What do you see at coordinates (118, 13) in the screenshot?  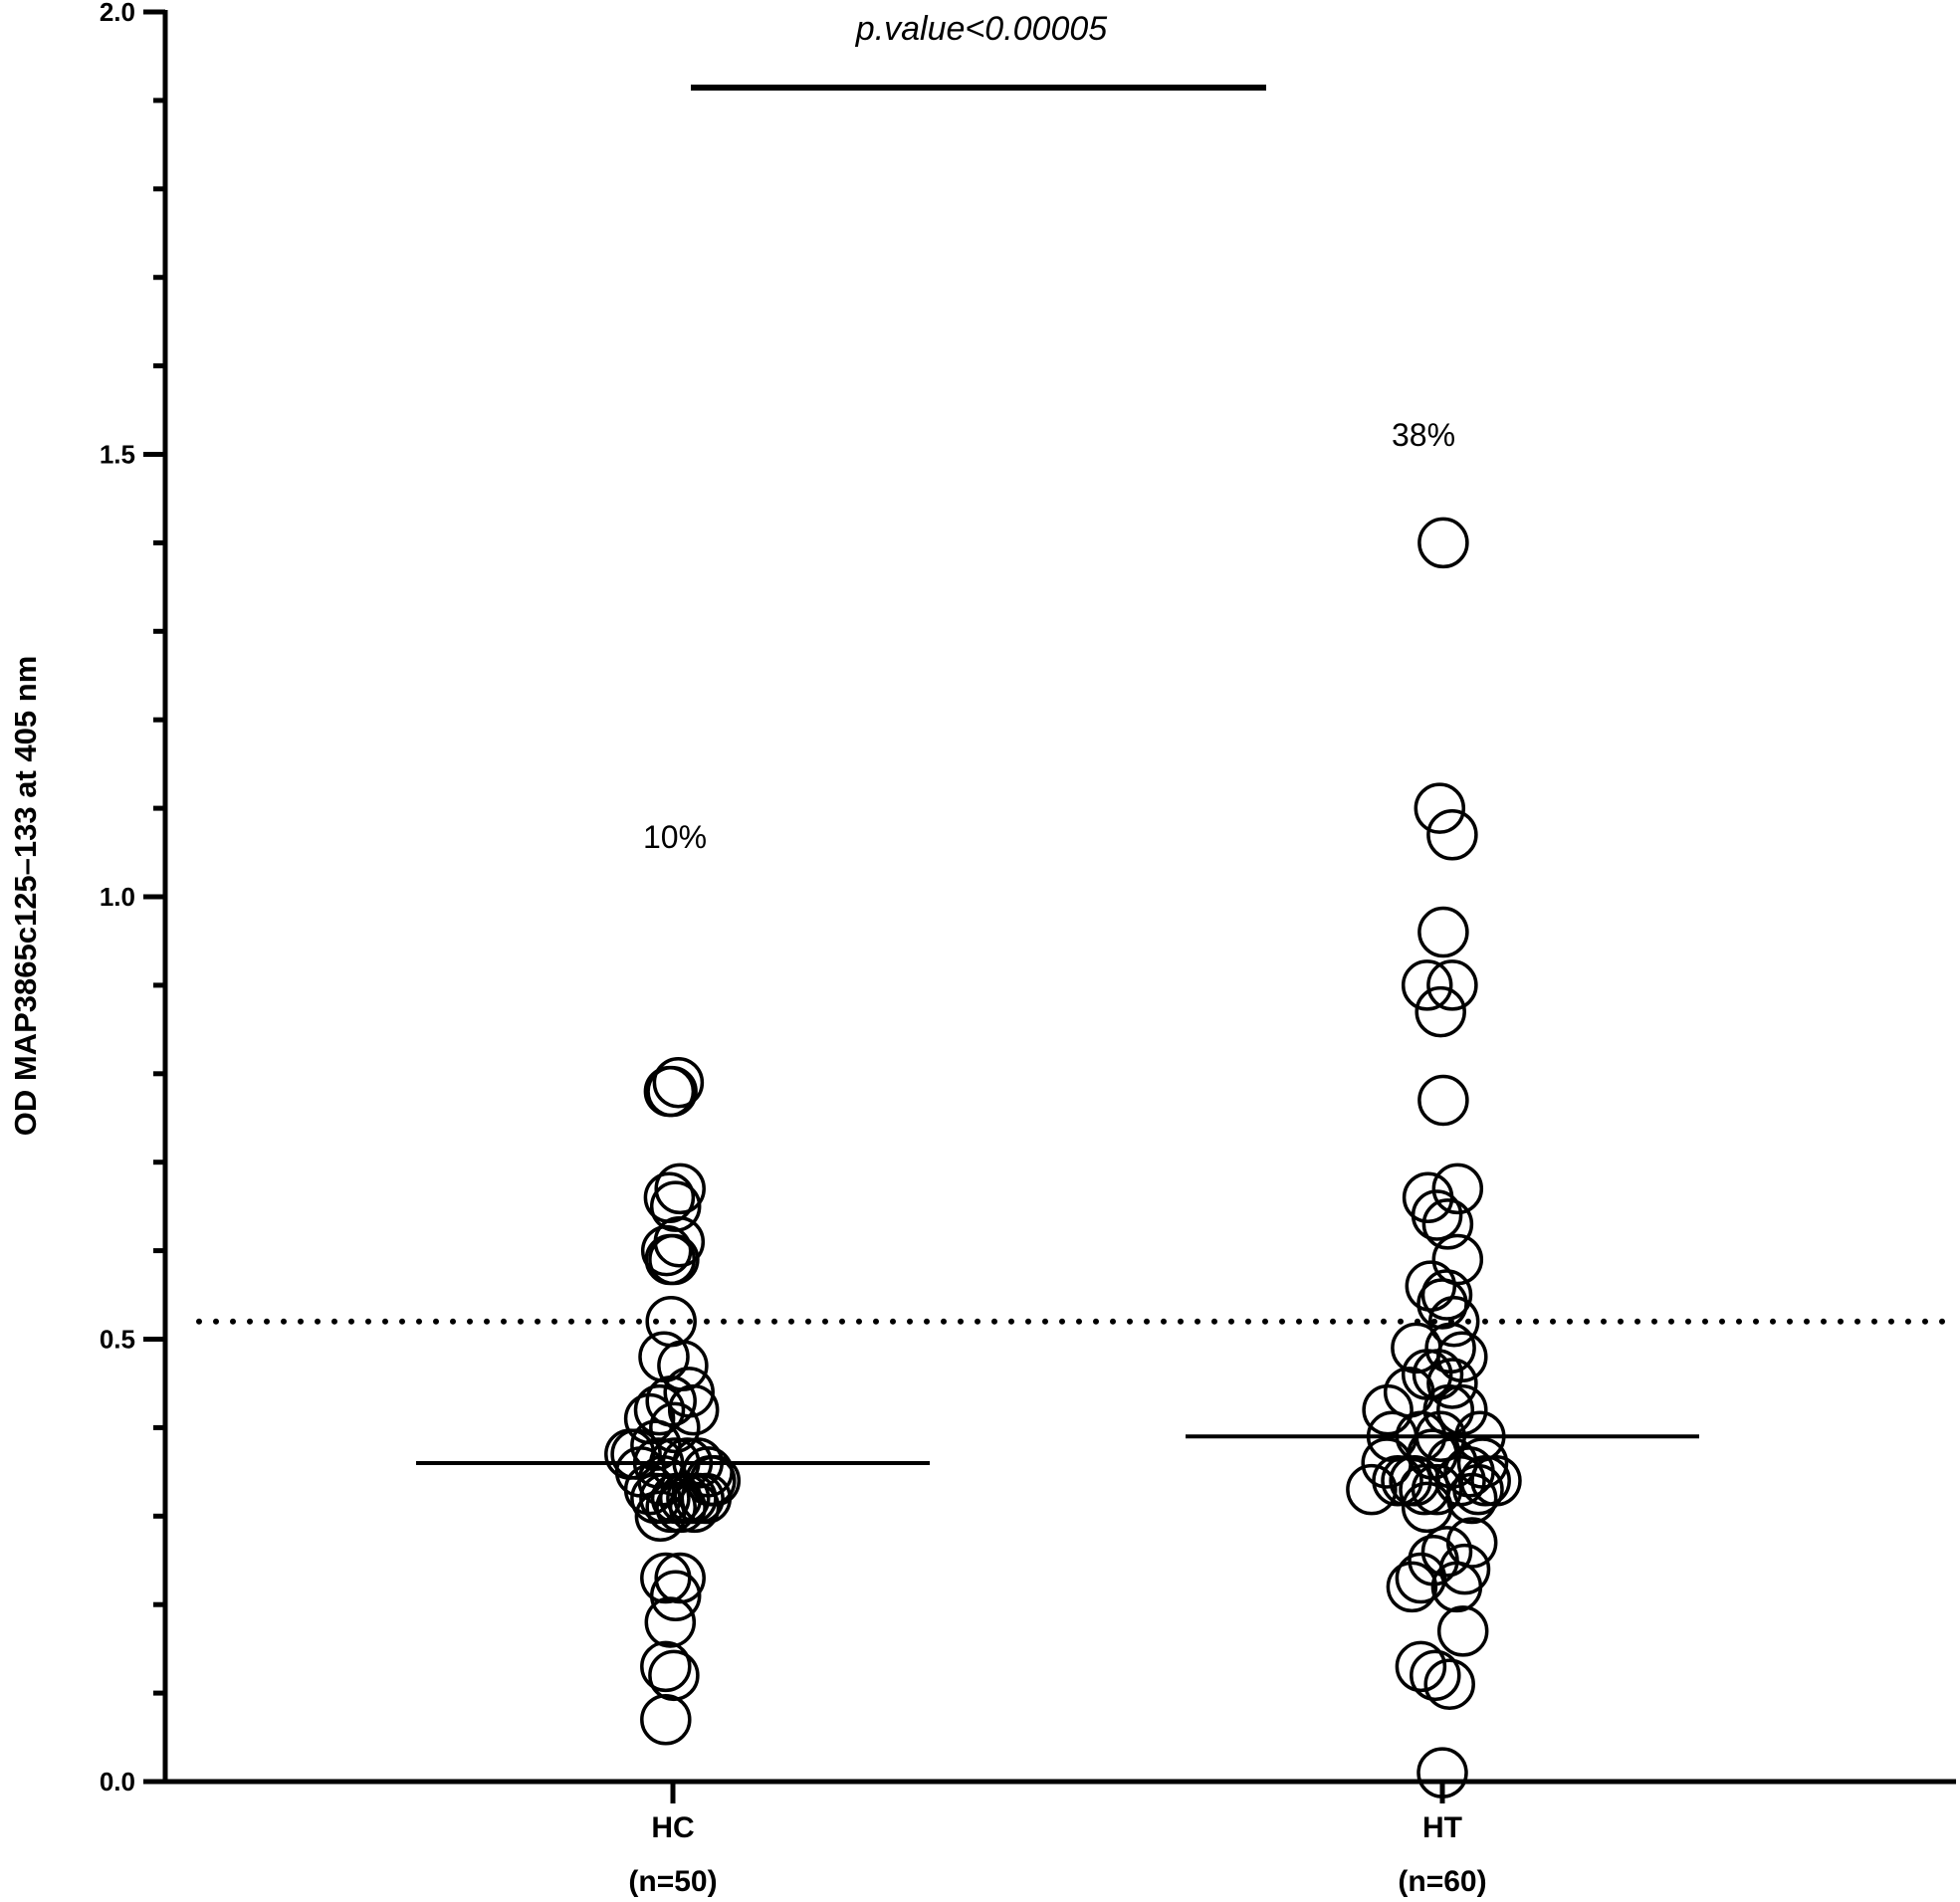 I see `y-tick-label: 2.0` at bounding box center [118, 13].